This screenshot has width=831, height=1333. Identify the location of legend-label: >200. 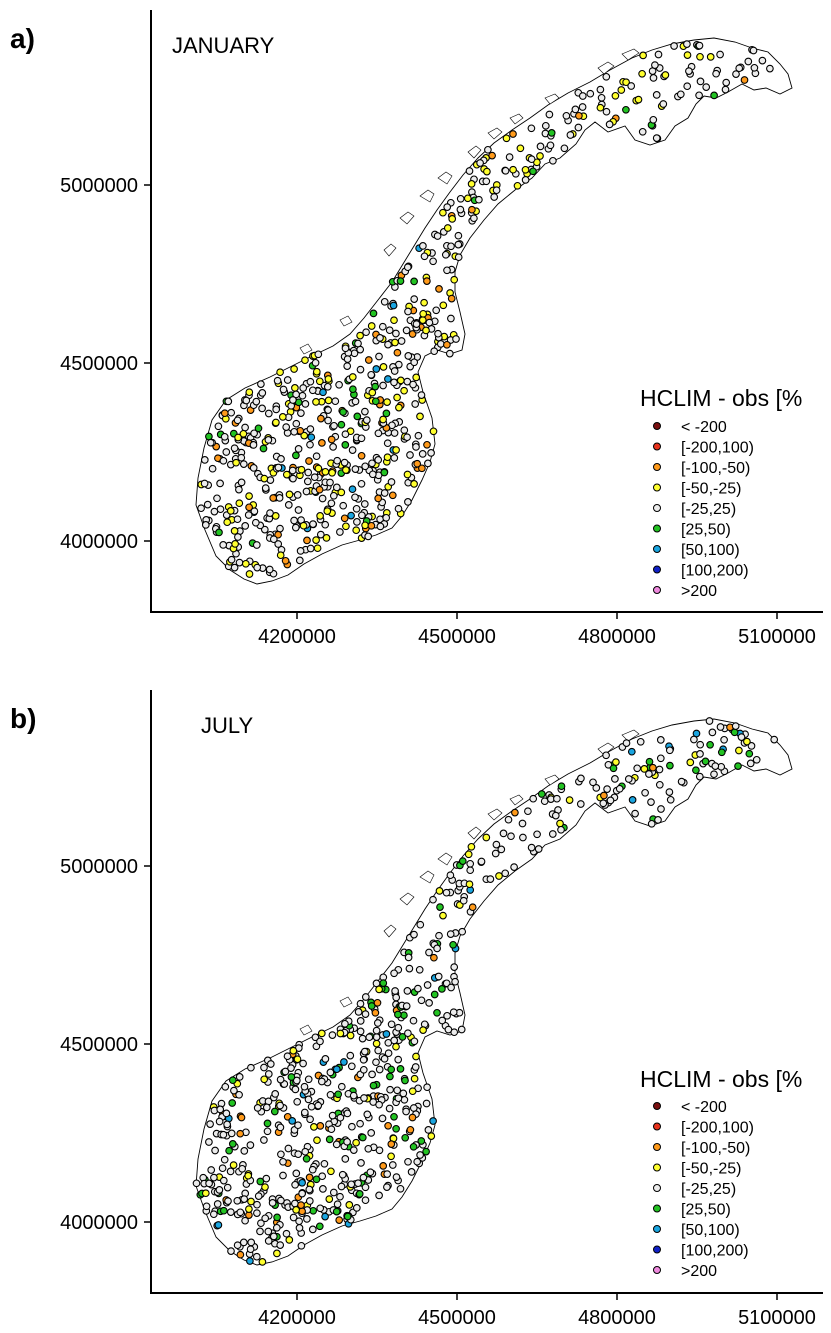
(699, 591).